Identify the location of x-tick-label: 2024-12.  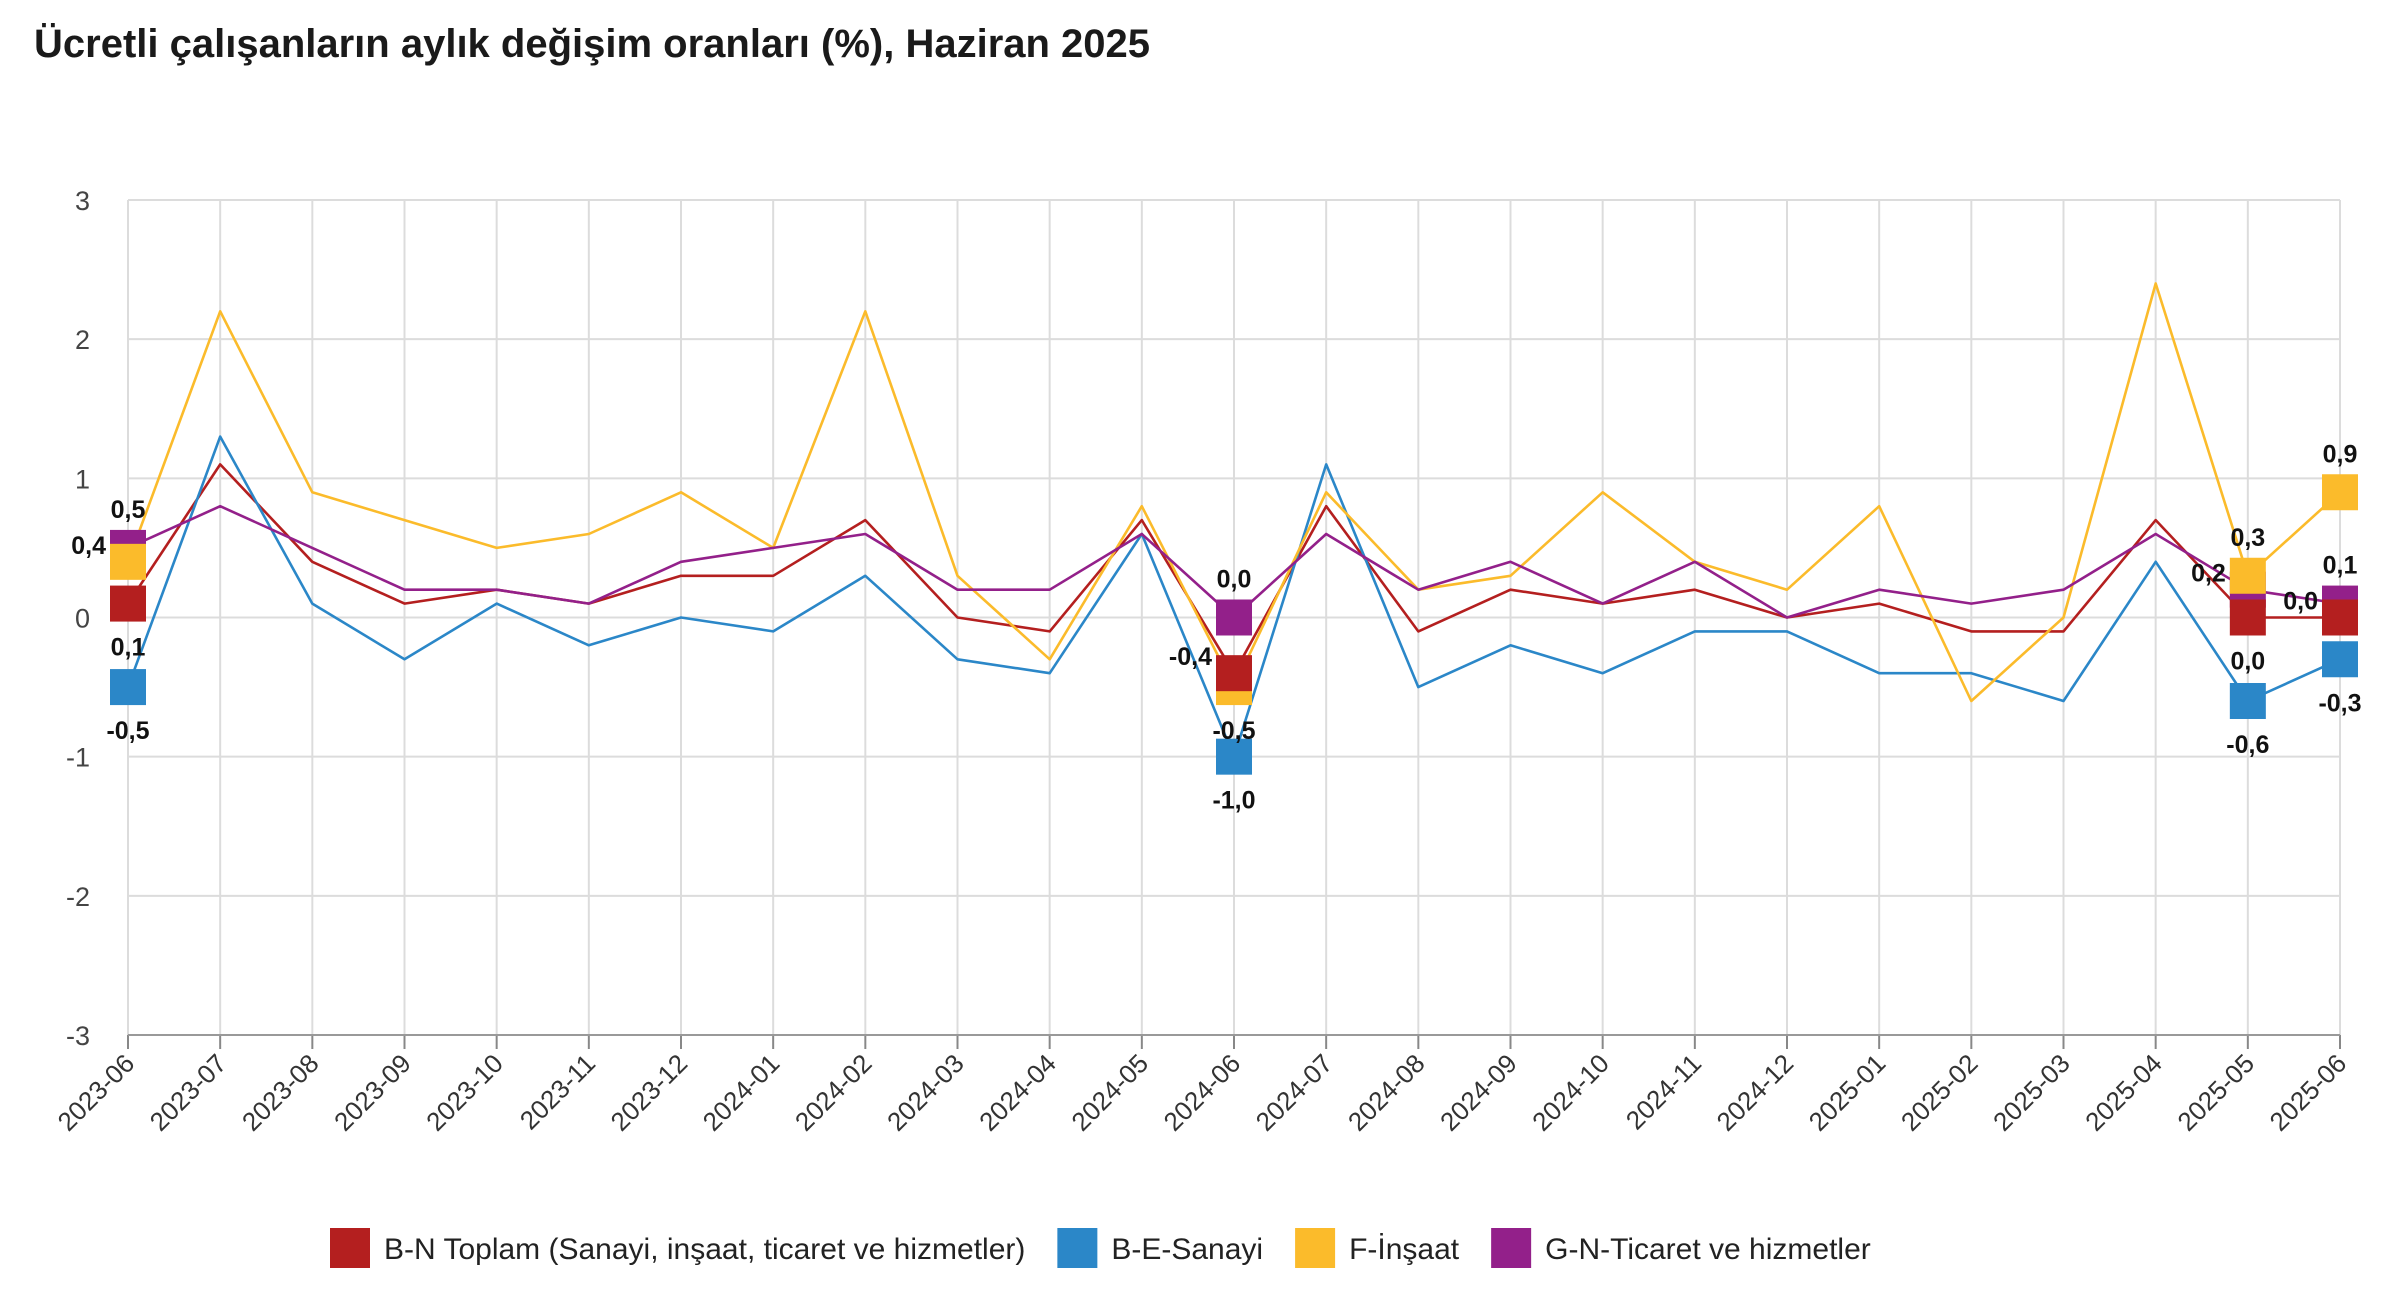
(1755, 1092).